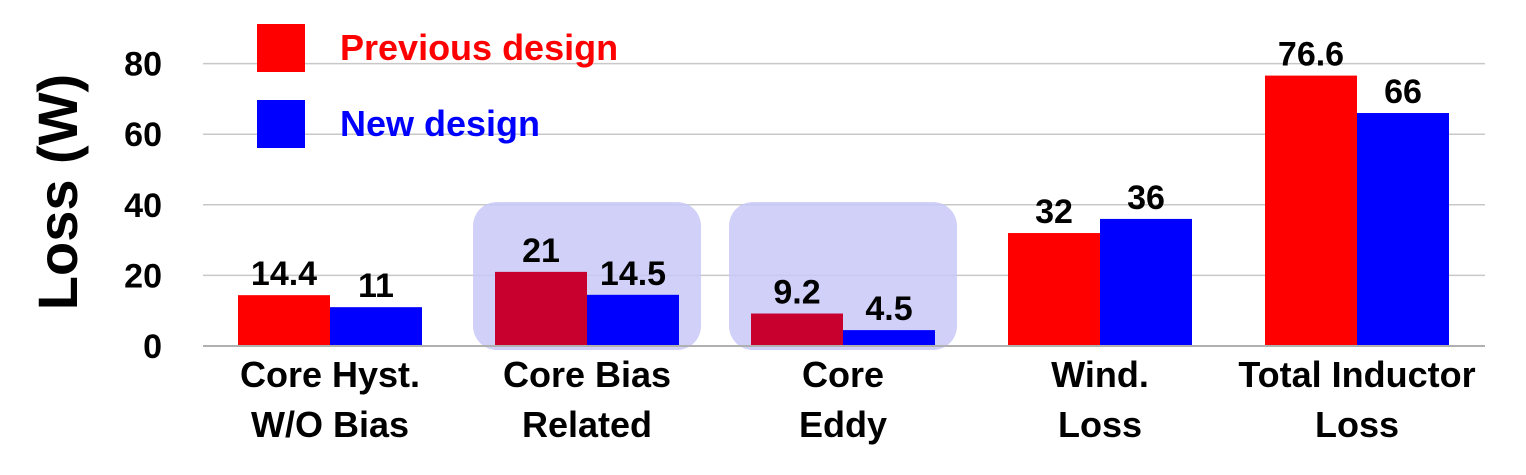 Image resolution: width=1526 pixels, height=475 pixels. Describe the element at coordinates (843, 424) in the screenshot. I see `category-label: Eddy` at that location.